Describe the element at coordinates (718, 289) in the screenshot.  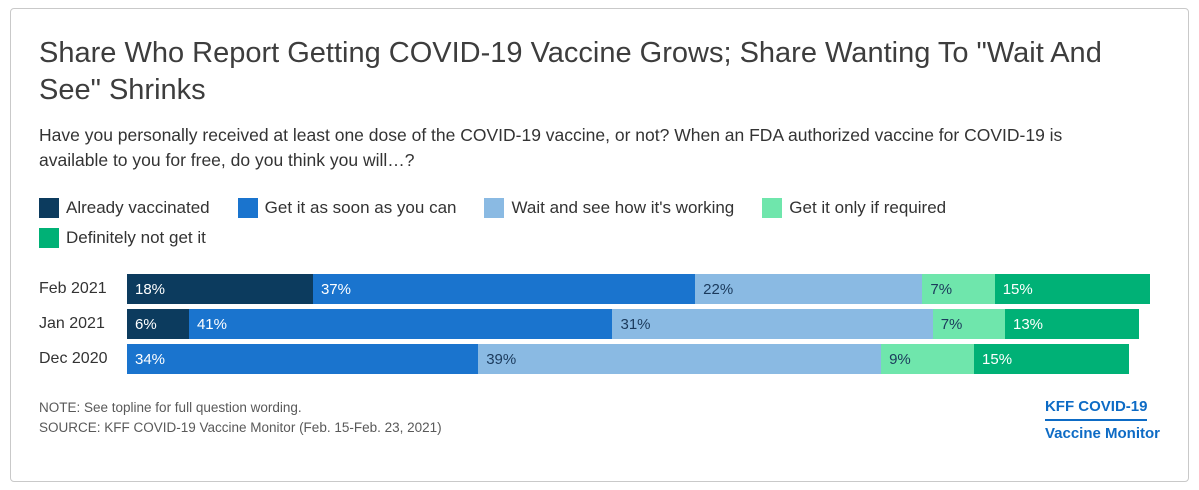
I see `bar-value-label: 22%` at that location.